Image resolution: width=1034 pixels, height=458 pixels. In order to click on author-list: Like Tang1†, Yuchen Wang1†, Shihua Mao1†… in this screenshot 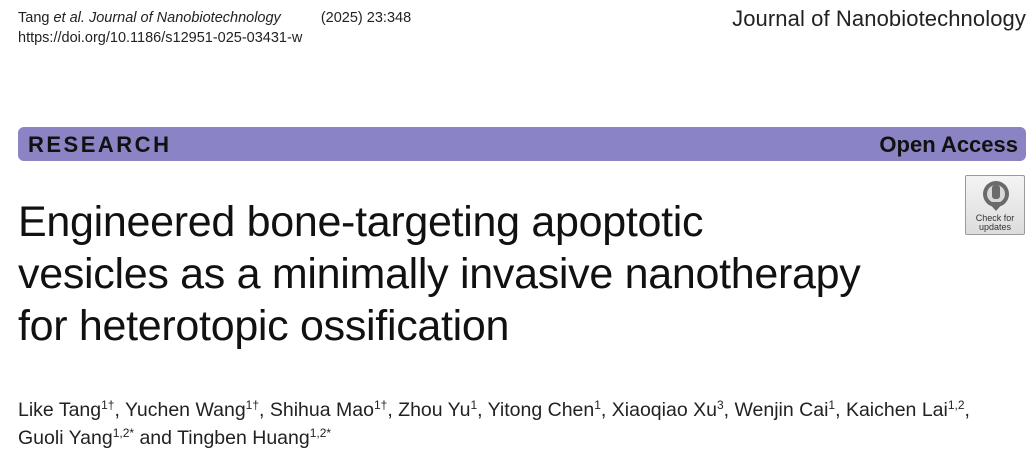, I will do `click(518, 424)`.